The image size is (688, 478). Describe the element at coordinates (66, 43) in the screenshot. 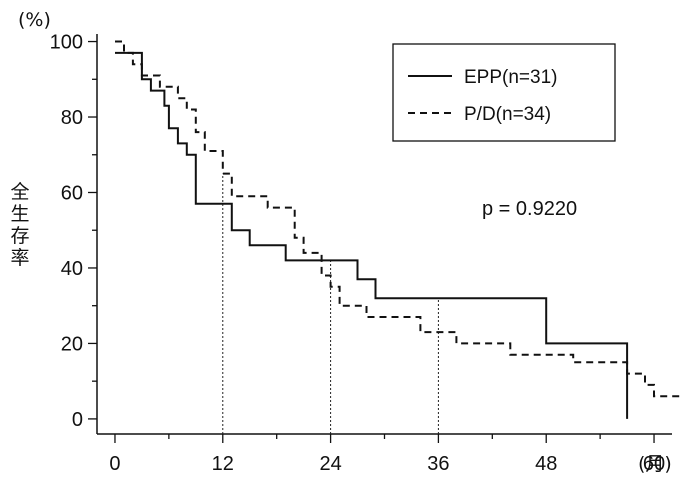

I see `y-tick-label: 100` at that location.